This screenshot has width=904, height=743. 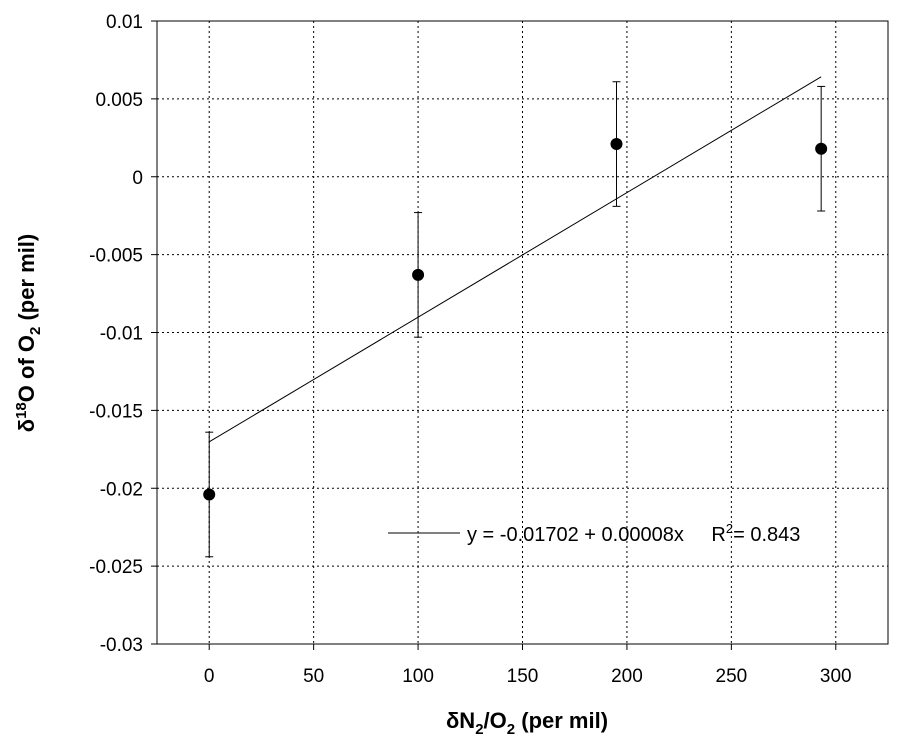 I want to click on legend-r2-value: = 0.843, so click(x=766, y=535).